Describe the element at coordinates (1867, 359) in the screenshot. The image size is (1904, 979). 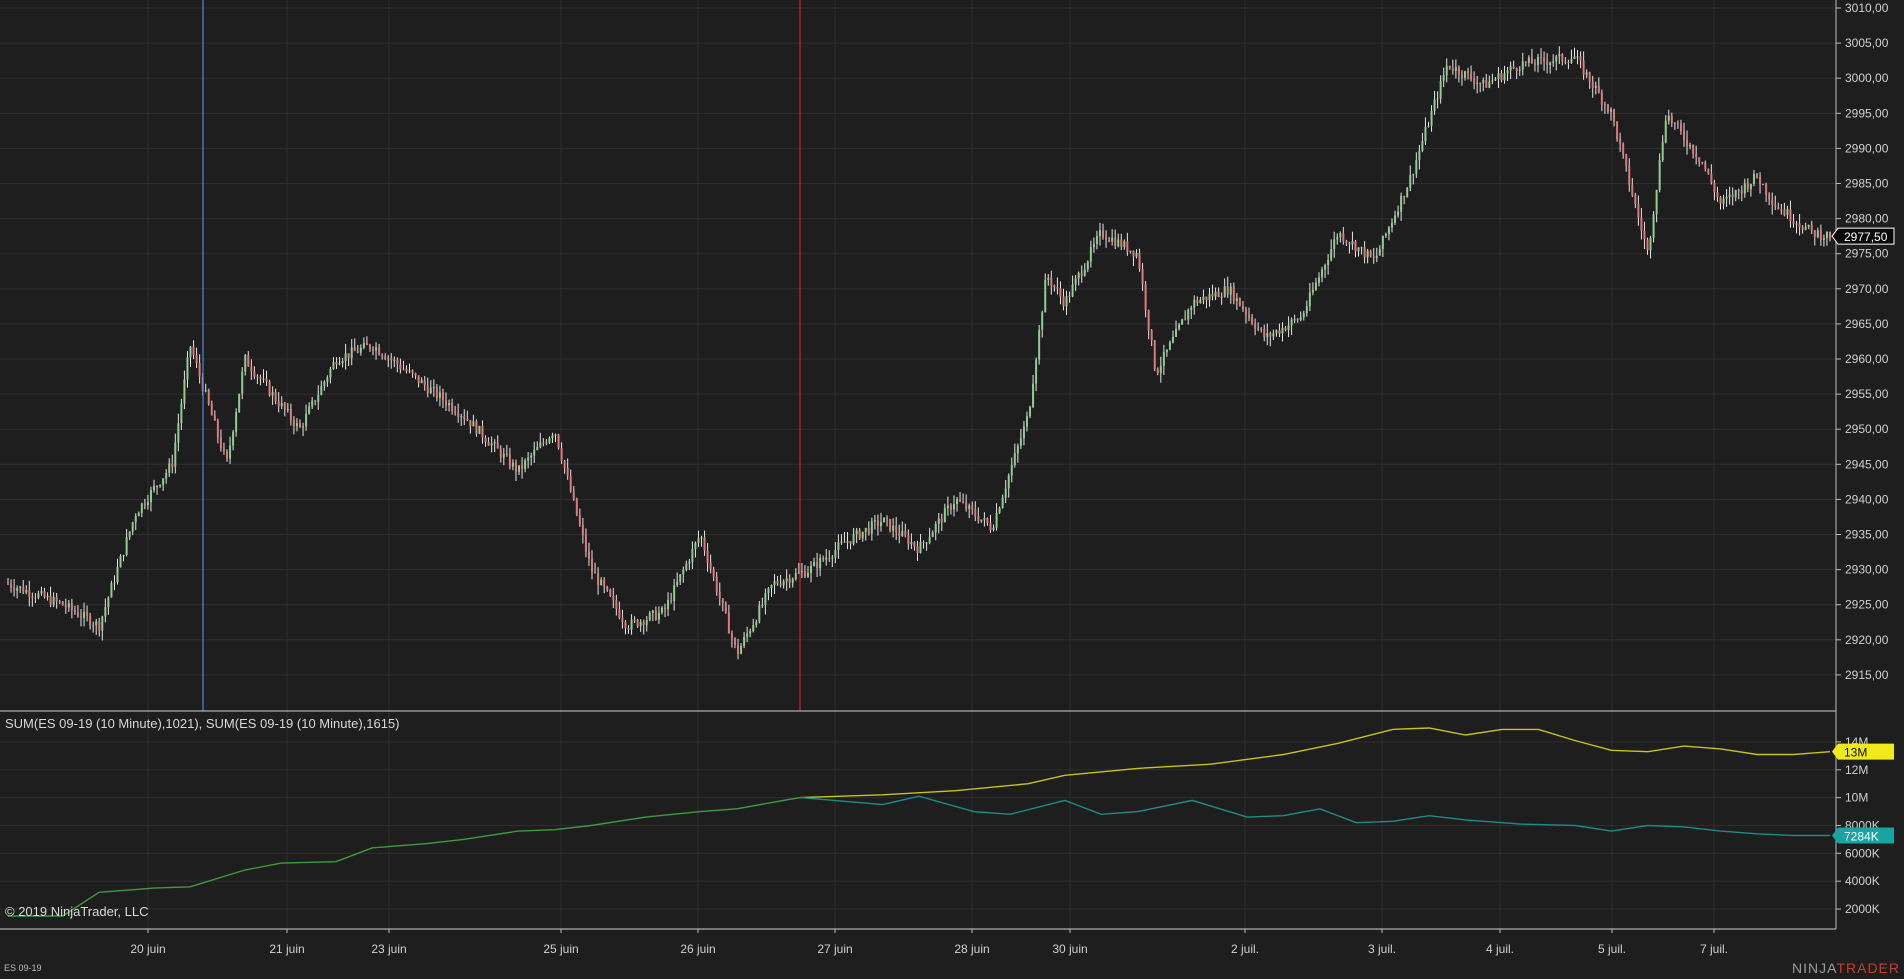
I see `price-tick-label: 2960,00` at that location.